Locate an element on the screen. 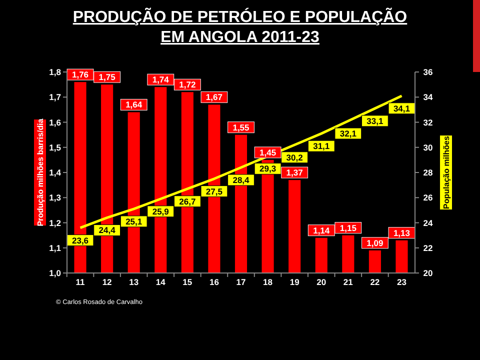  data-label: 1,64 is located at coordinates (134, 105).